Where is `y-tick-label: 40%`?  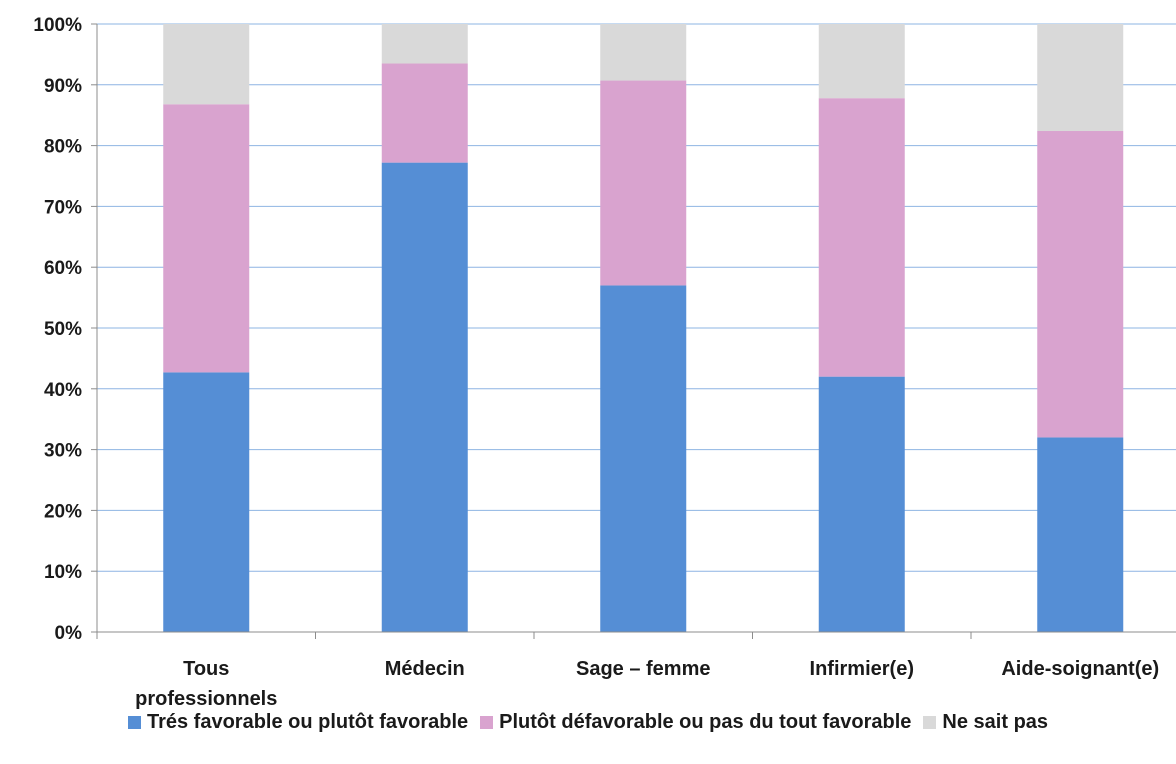
y-tick-label: 40% is located at coordinates (63, 390).